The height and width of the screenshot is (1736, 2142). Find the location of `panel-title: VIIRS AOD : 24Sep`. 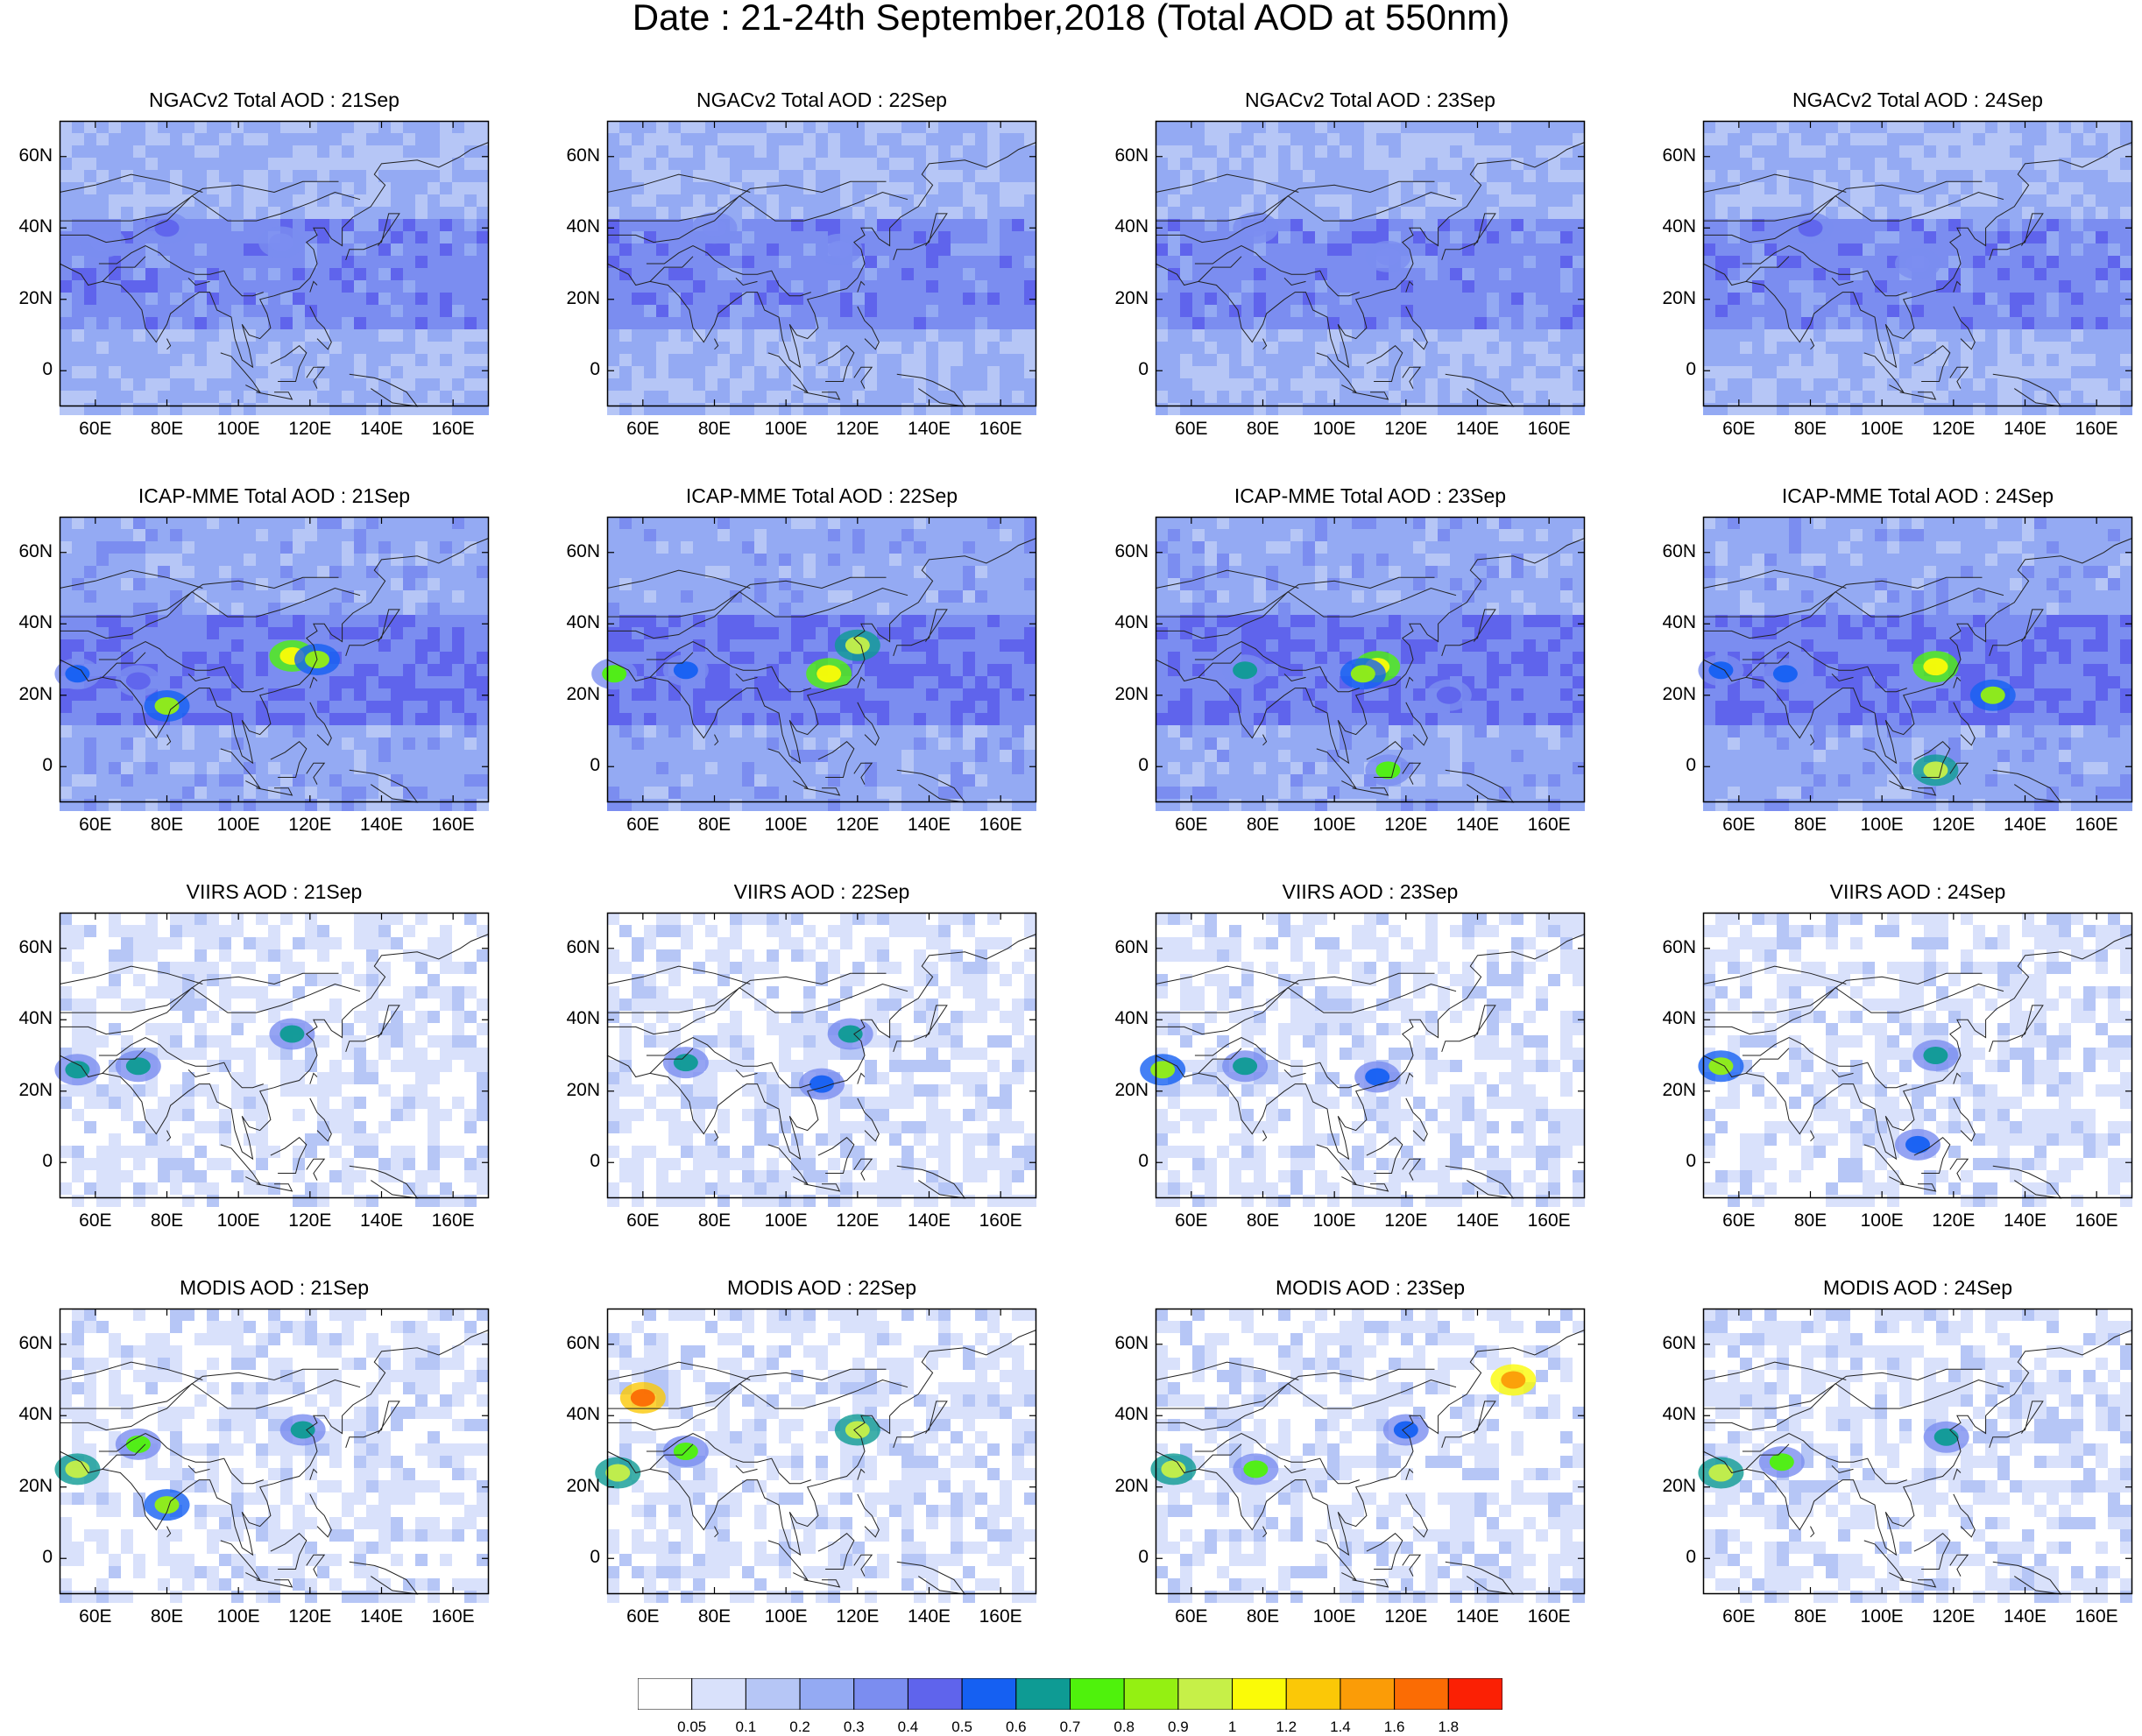

panel-title: VIIRS AOD : 24Sep is located at coordinates (1917, 892).